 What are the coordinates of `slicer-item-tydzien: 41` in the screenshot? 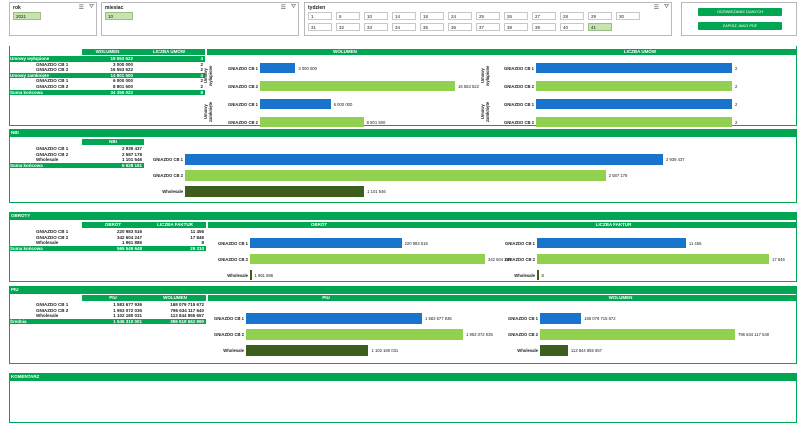 It's located at (600, 27).